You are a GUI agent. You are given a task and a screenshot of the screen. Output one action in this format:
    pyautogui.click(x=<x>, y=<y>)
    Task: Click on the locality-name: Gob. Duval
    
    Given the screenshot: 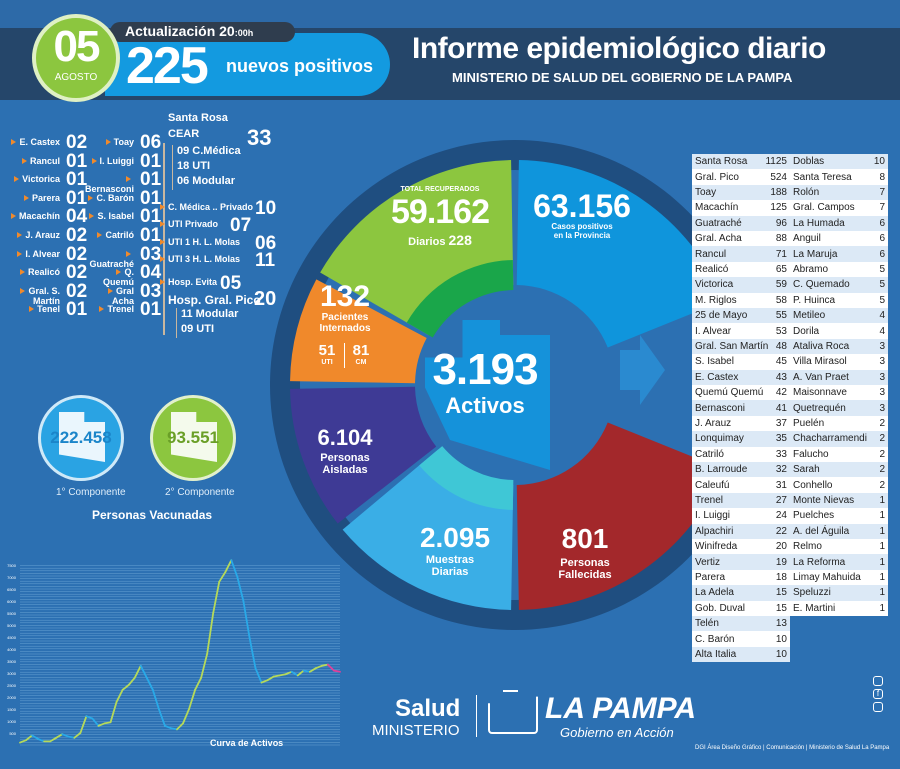 What is the action you would take?
    pyautogui.click(x=720, y=608)
    